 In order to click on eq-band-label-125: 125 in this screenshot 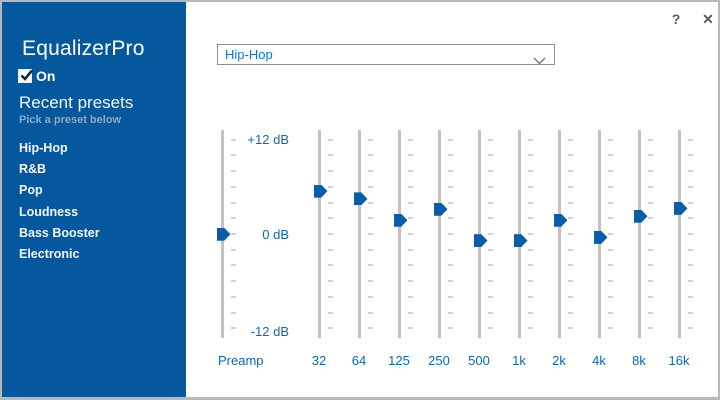, I will do `click(399, 360)`.